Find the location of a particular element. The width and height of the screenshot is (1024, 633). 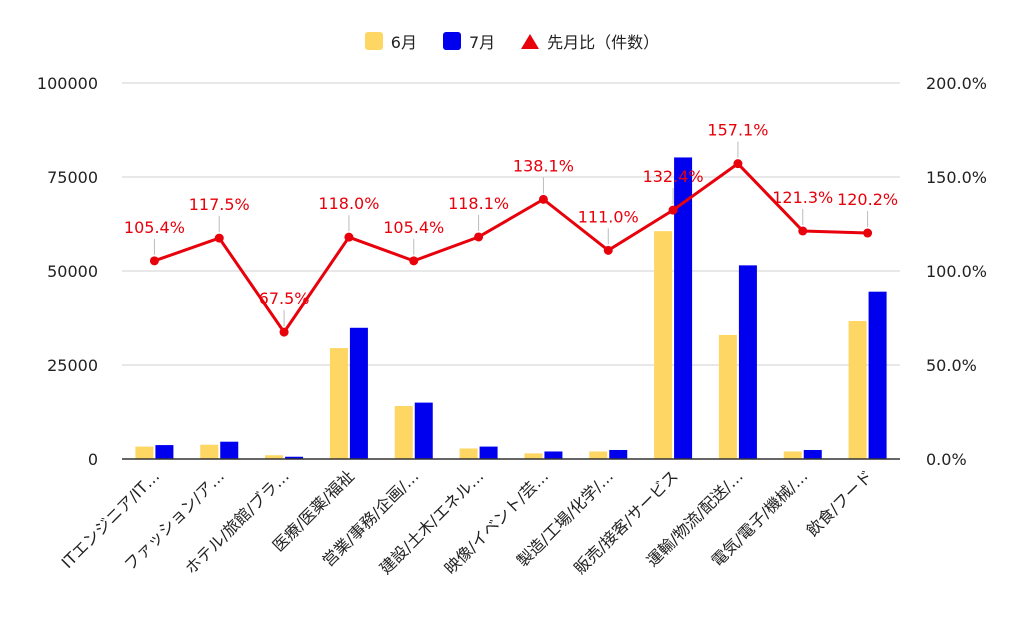

legend-label-june: 6月 is located at coordinates (403, 42).